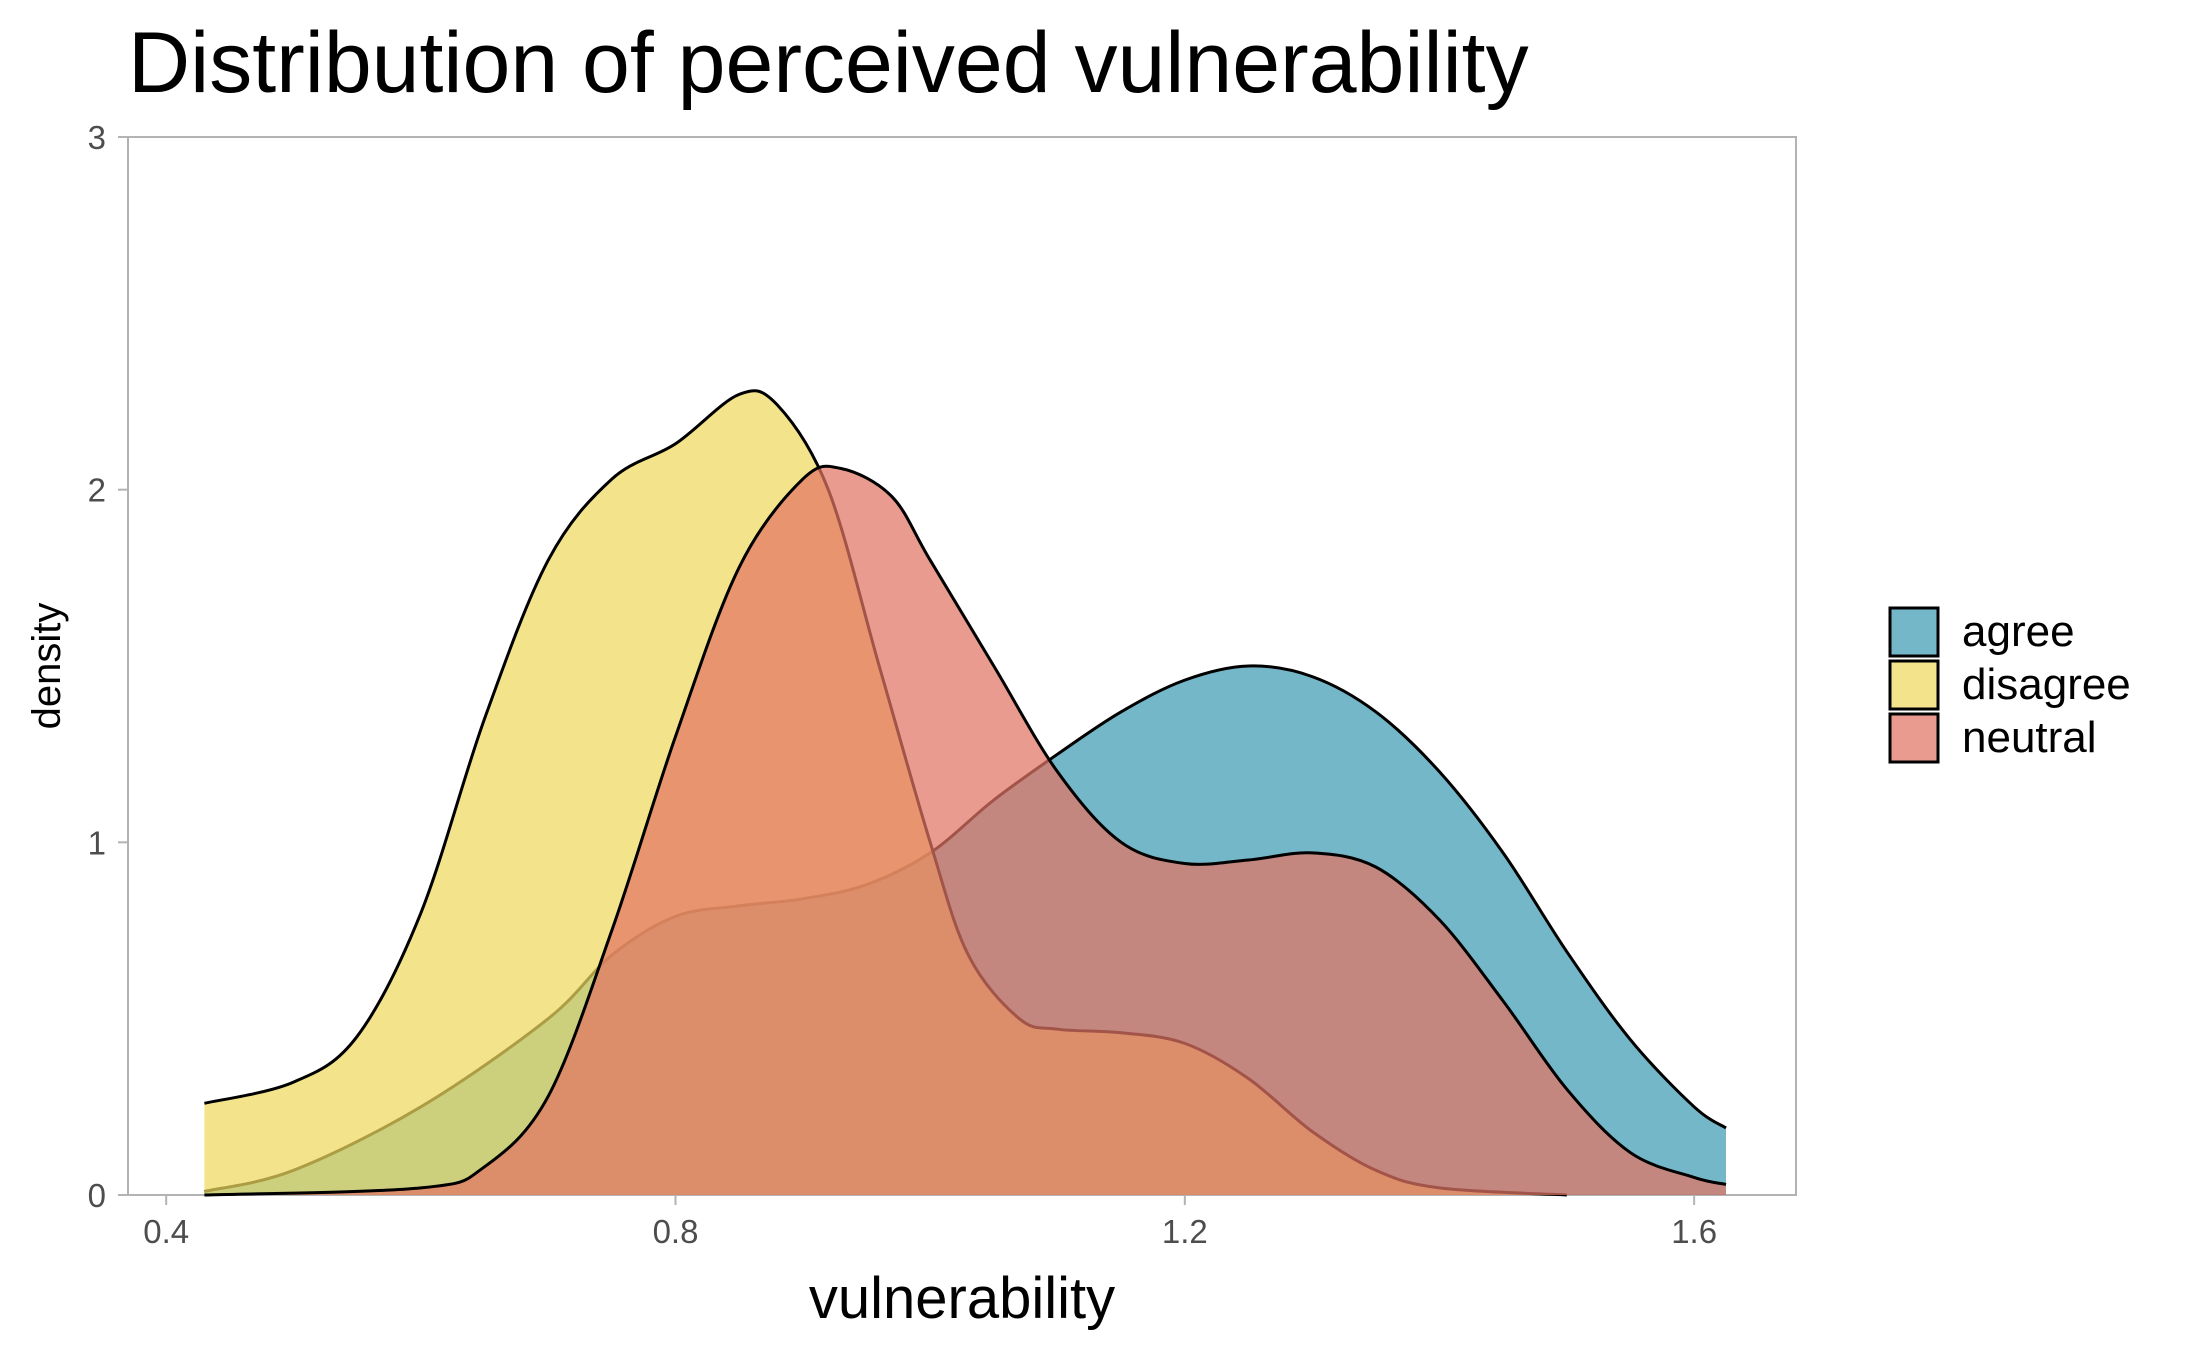 Image resolution: width=2187 pixels, height=1350 pixels. What do you see at coordinates (108, 666) in the screenshot?
I see `y-axis: 0 1 2 3` at bounding box center [108, 666].